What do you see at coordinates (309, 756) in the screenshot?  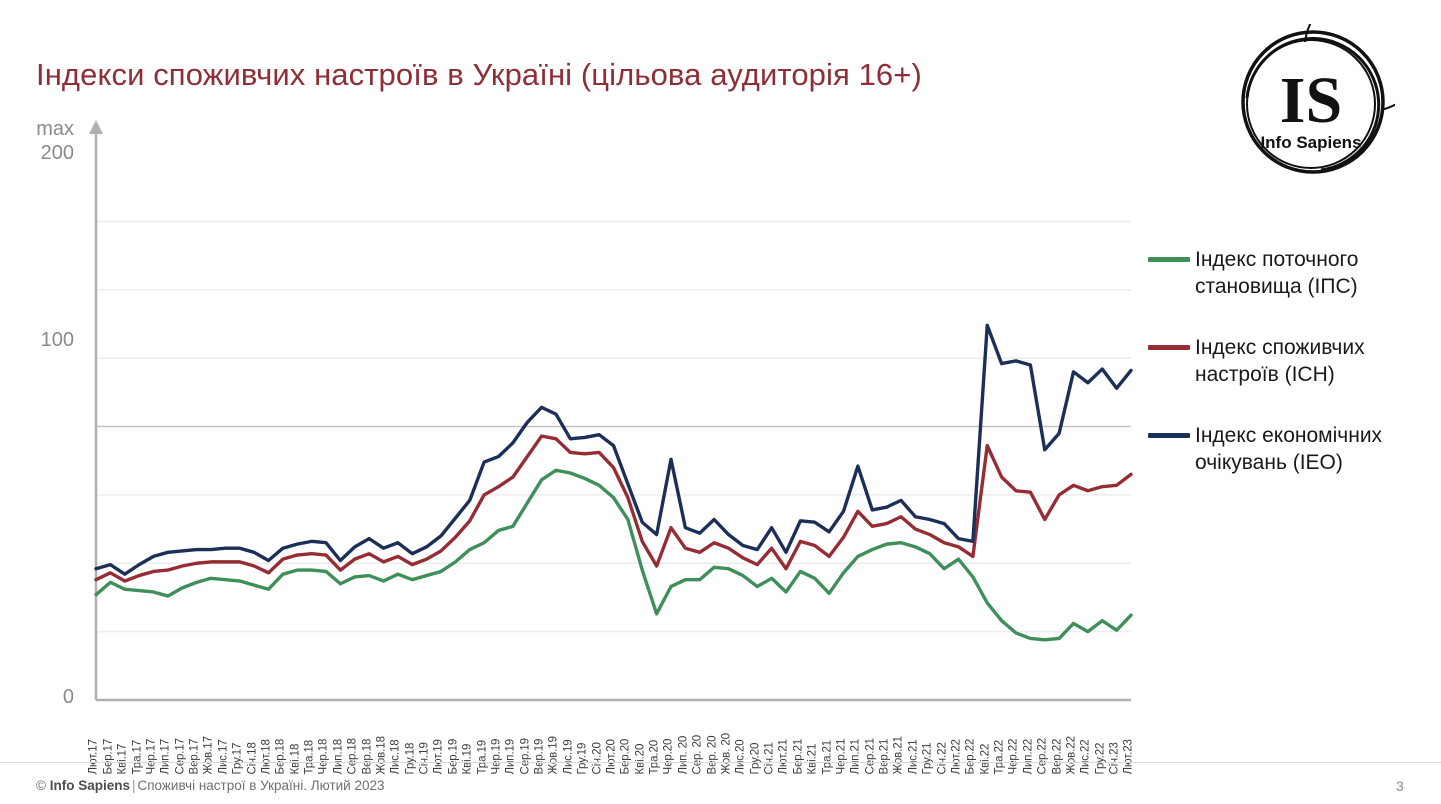 I see `x-axis-tick-label: Тра.18` at bounding box center [309, 756].